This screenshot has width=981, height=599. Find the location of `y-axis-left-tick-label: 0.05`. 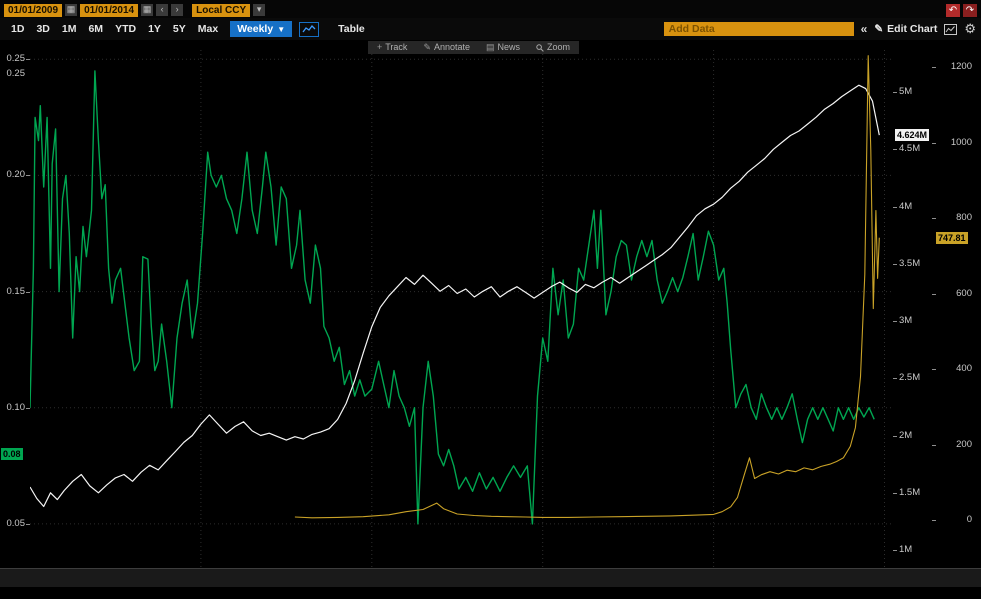

y-axis-left-tick-label: 0.05 is located at coordinates (16, 523).